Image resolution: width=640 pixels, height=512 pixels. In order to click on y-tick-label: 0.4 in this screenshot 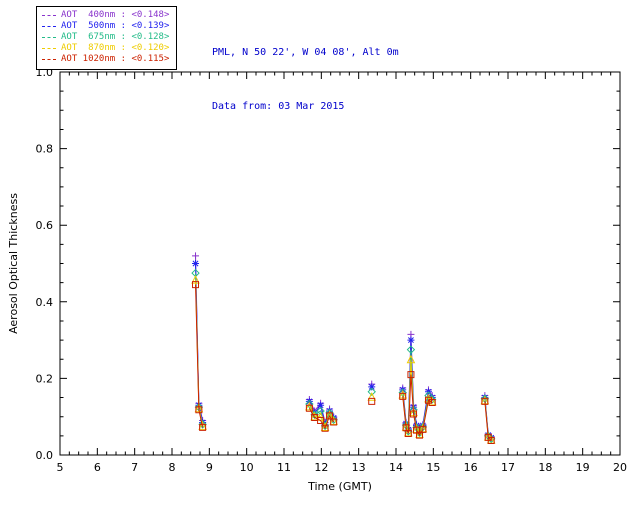, I will do `click(45, 302)`.